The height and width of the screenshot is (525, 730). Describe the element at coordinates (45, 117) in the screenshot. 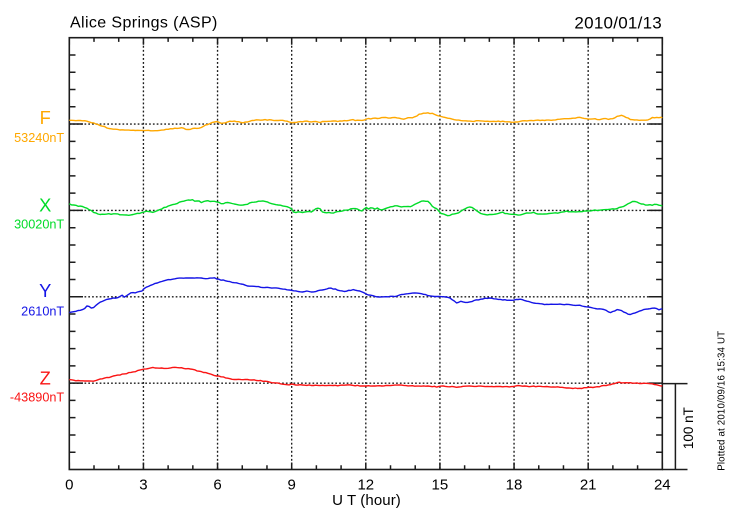

I see `svg-text: F` at that location.